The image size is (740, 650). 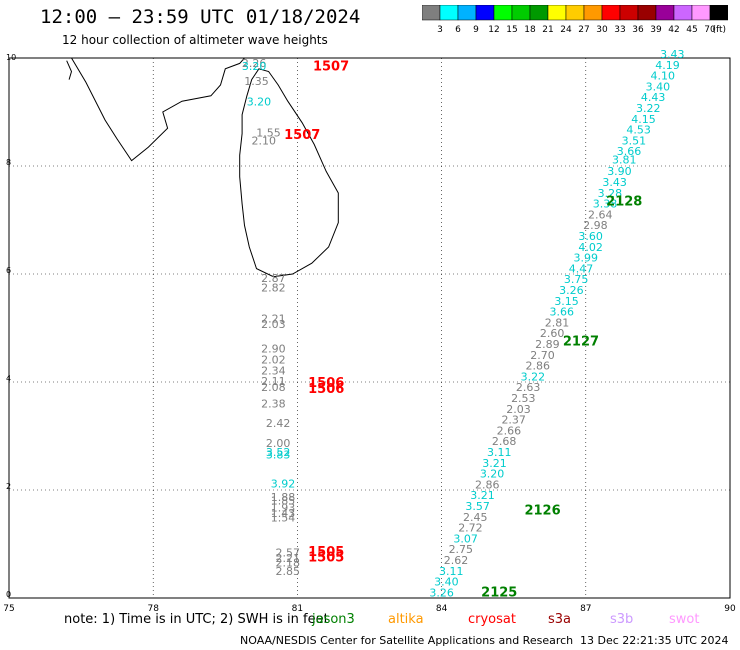 I want to click on wave-height-colorbar: 3 6 9 12 15 18 21 24 27 30 33 36 39 42 45 70(ft), so click(x=575, y=20).